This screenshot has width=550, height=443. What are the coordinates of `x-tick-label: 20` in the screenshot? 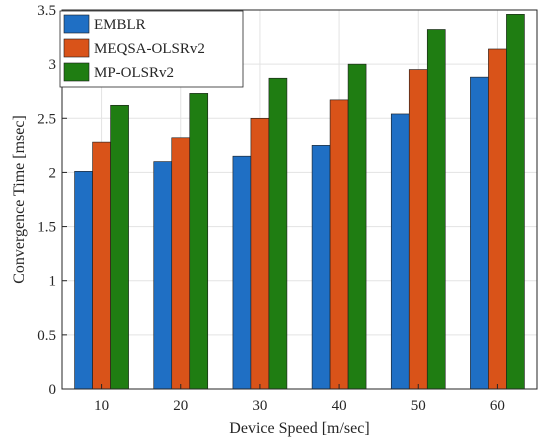 It's located at (180, 406).